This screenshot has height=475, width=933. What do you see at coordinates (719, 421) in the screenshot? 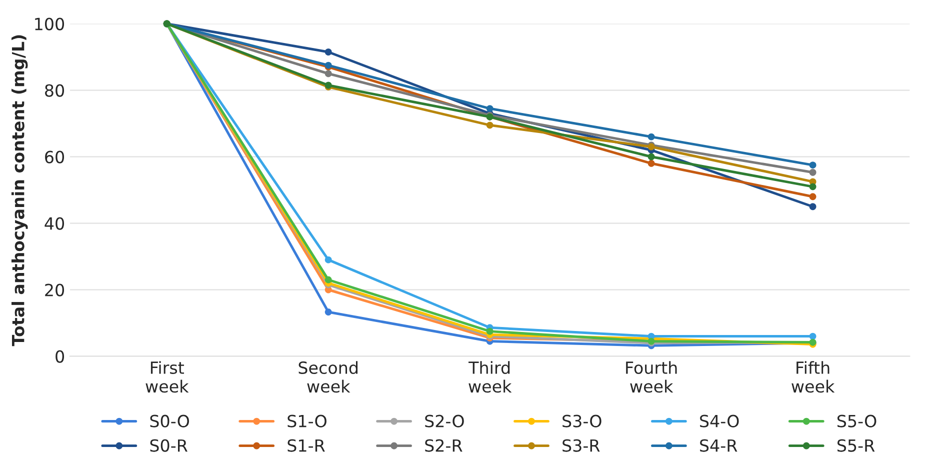
I see `legend-label: S4-O` at bounding box center [719, 421].